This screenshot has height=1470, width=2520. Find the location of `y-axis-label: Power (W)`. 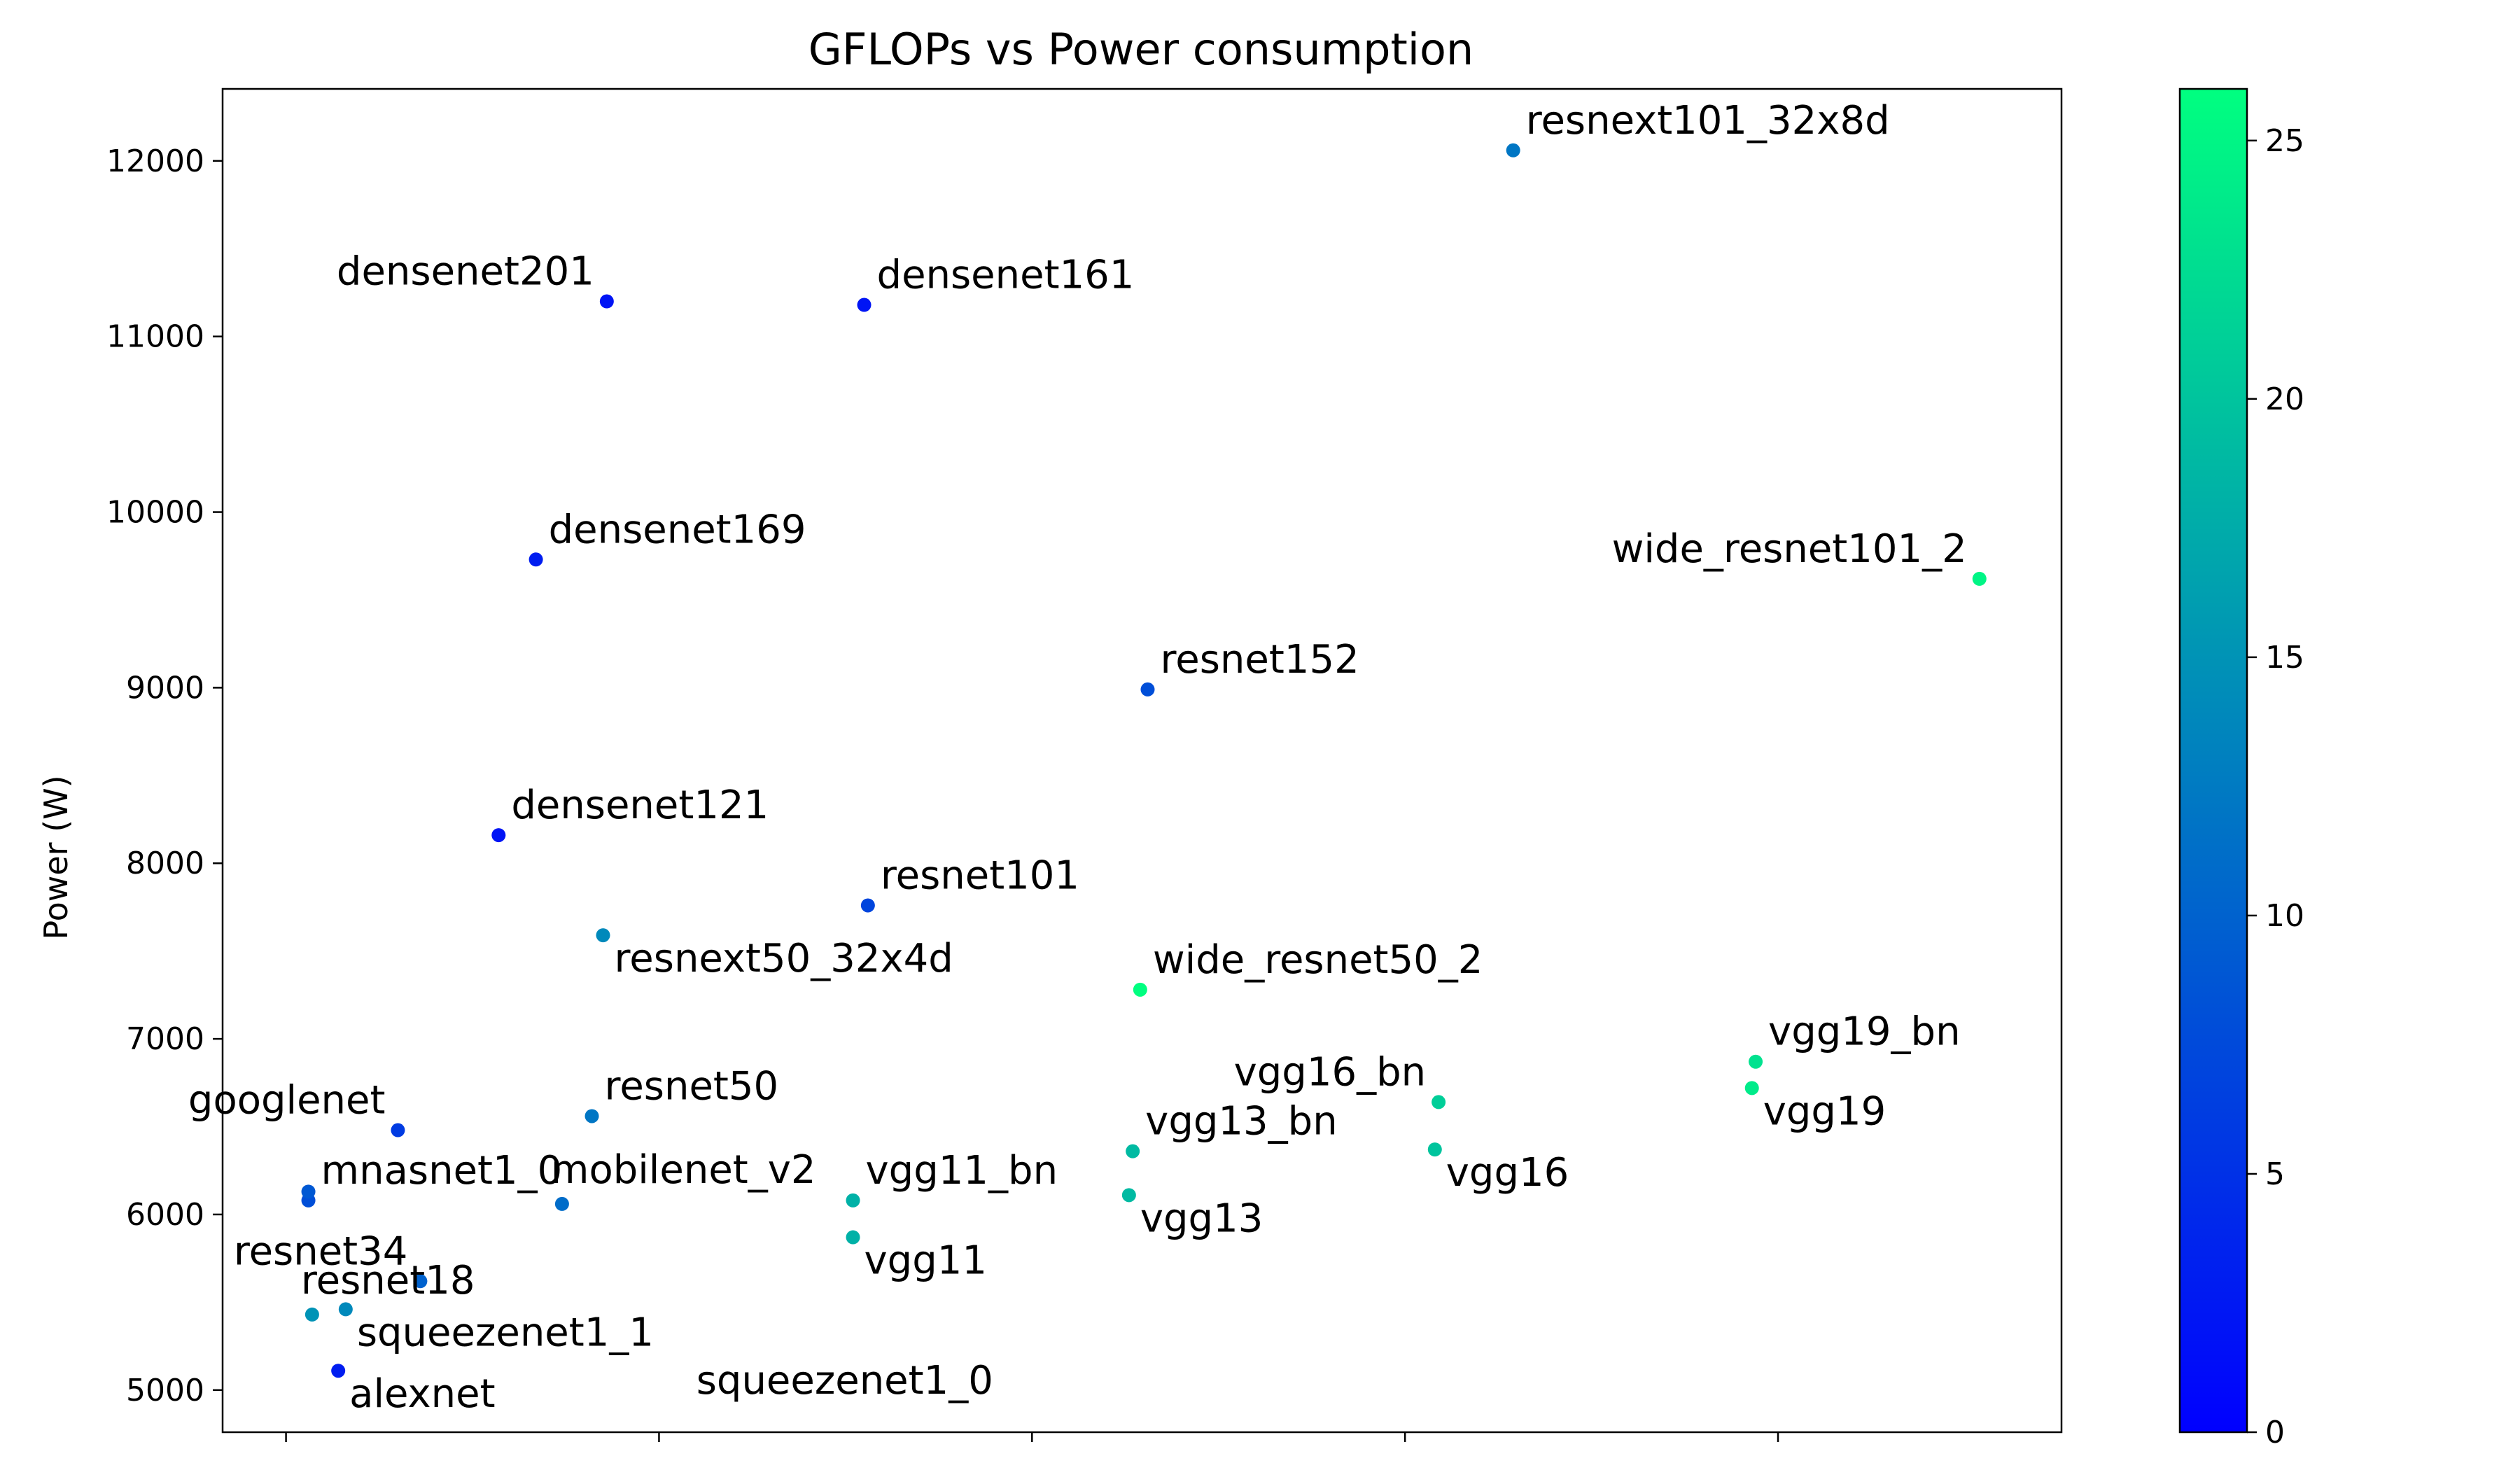

y-axis-label: Power (W) is located at coordinates (56, 857).